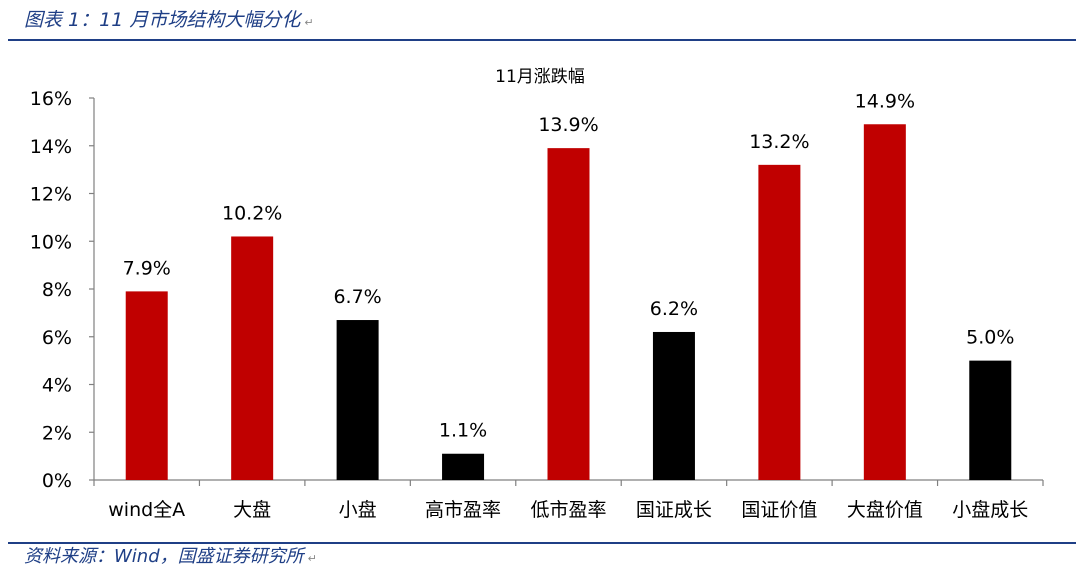 The width and height of the screenshot is (1080, 572). What do you see at coordinates (358, 510) in the screenshot?
I see `x-category-label: 小盘` at bounding box center [358, 510].